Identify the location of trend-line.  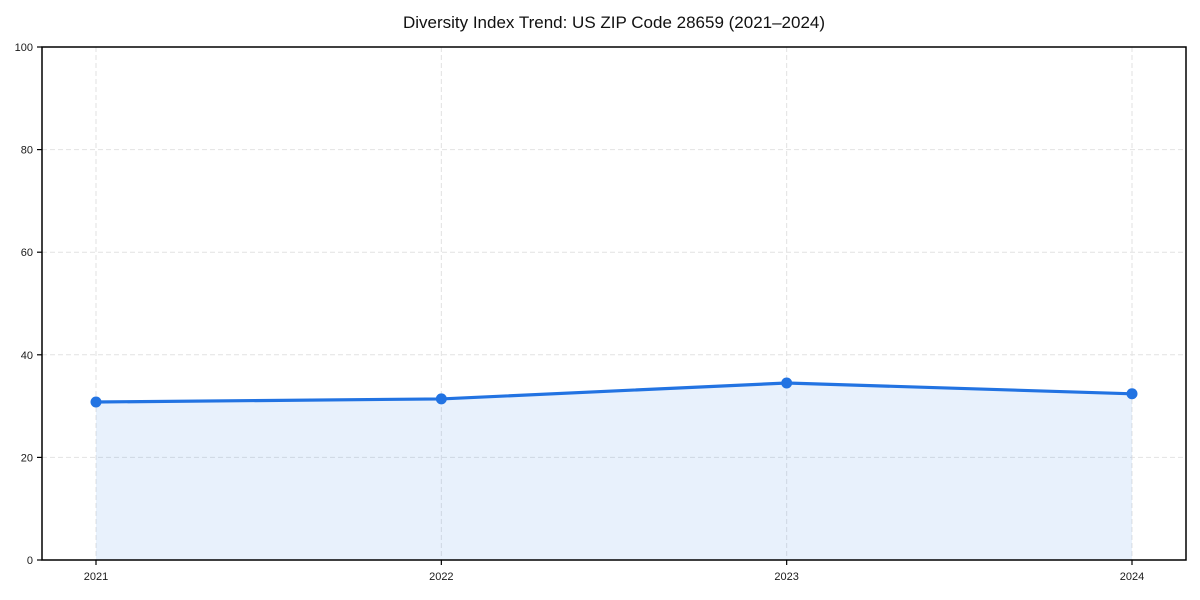
(614, 392).